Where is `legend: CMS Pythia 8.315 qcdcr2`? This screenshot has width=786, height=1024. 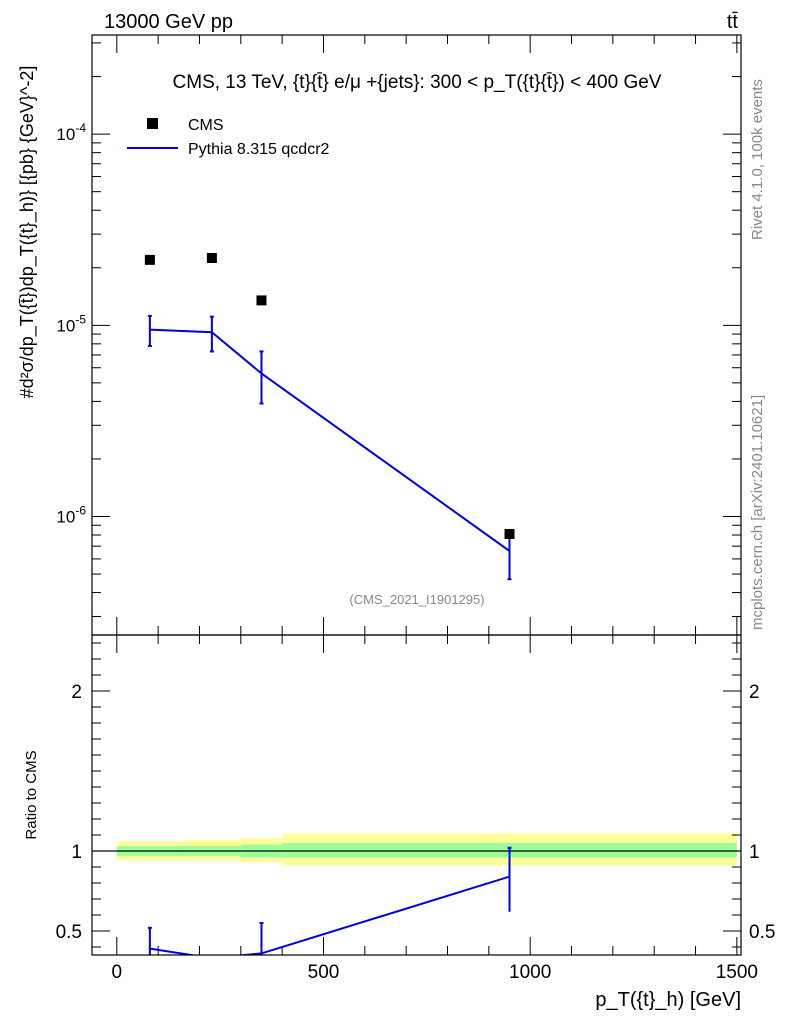 legend: CMS Pythia 8.315 qcdcr2 is located at coordinates (228, 137).